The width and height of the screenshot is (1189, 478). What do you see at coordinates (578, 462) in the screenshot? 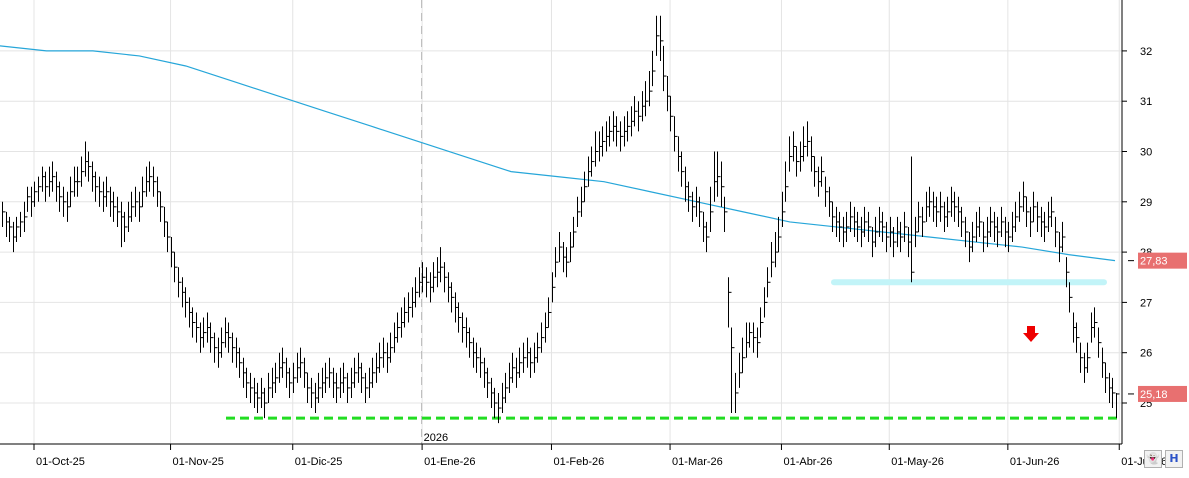
I see `x-tick-label: 01-Feb-26` at bounding box center [578, 462].